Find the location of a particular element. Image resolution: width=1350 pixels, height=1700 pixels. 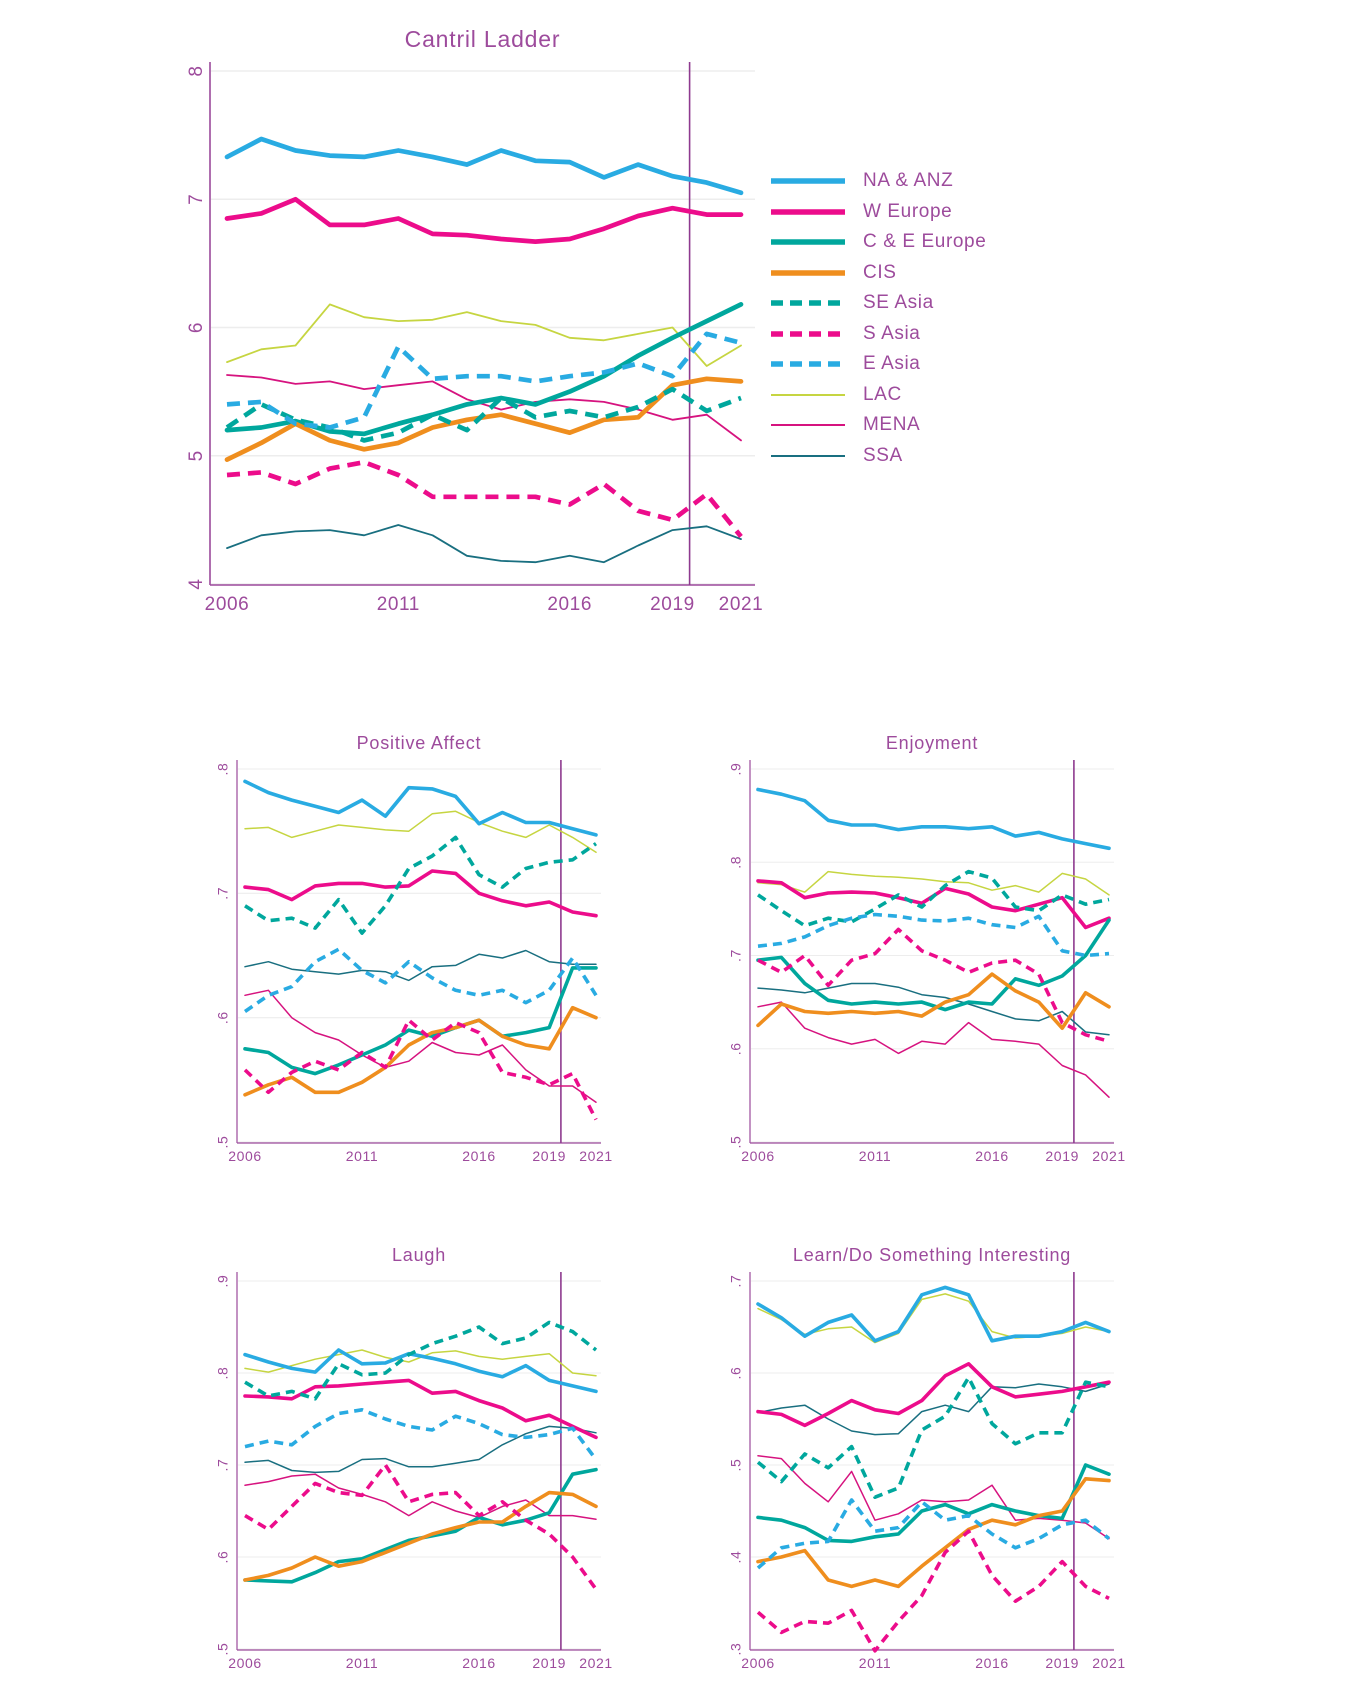

legend-swatch-e_asia is located at coordinates (808, 364).